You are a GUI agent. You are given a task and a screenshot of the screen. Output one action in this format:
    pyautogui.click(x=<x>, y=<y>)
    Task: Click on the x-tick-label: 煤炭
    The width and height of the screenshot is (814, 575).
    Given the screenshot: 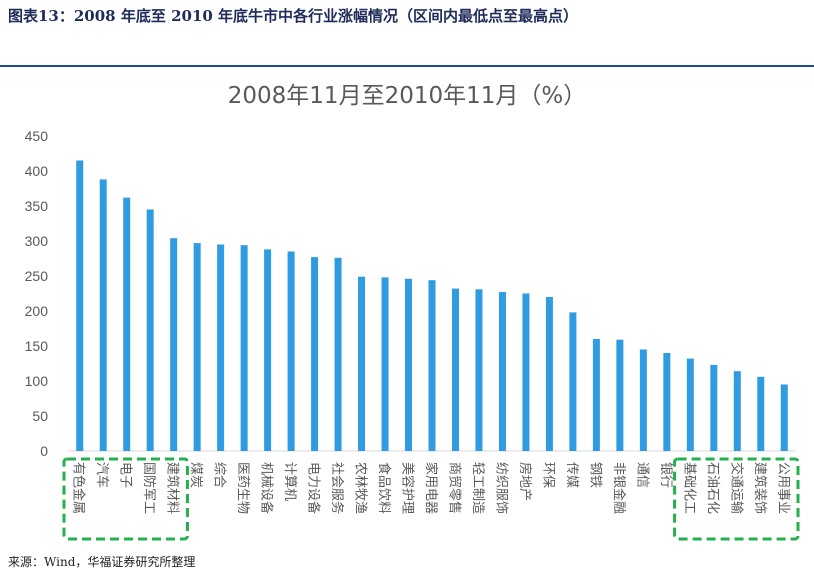 What is the action you would take?
    pyautogui.click(x=195, y=475)
    